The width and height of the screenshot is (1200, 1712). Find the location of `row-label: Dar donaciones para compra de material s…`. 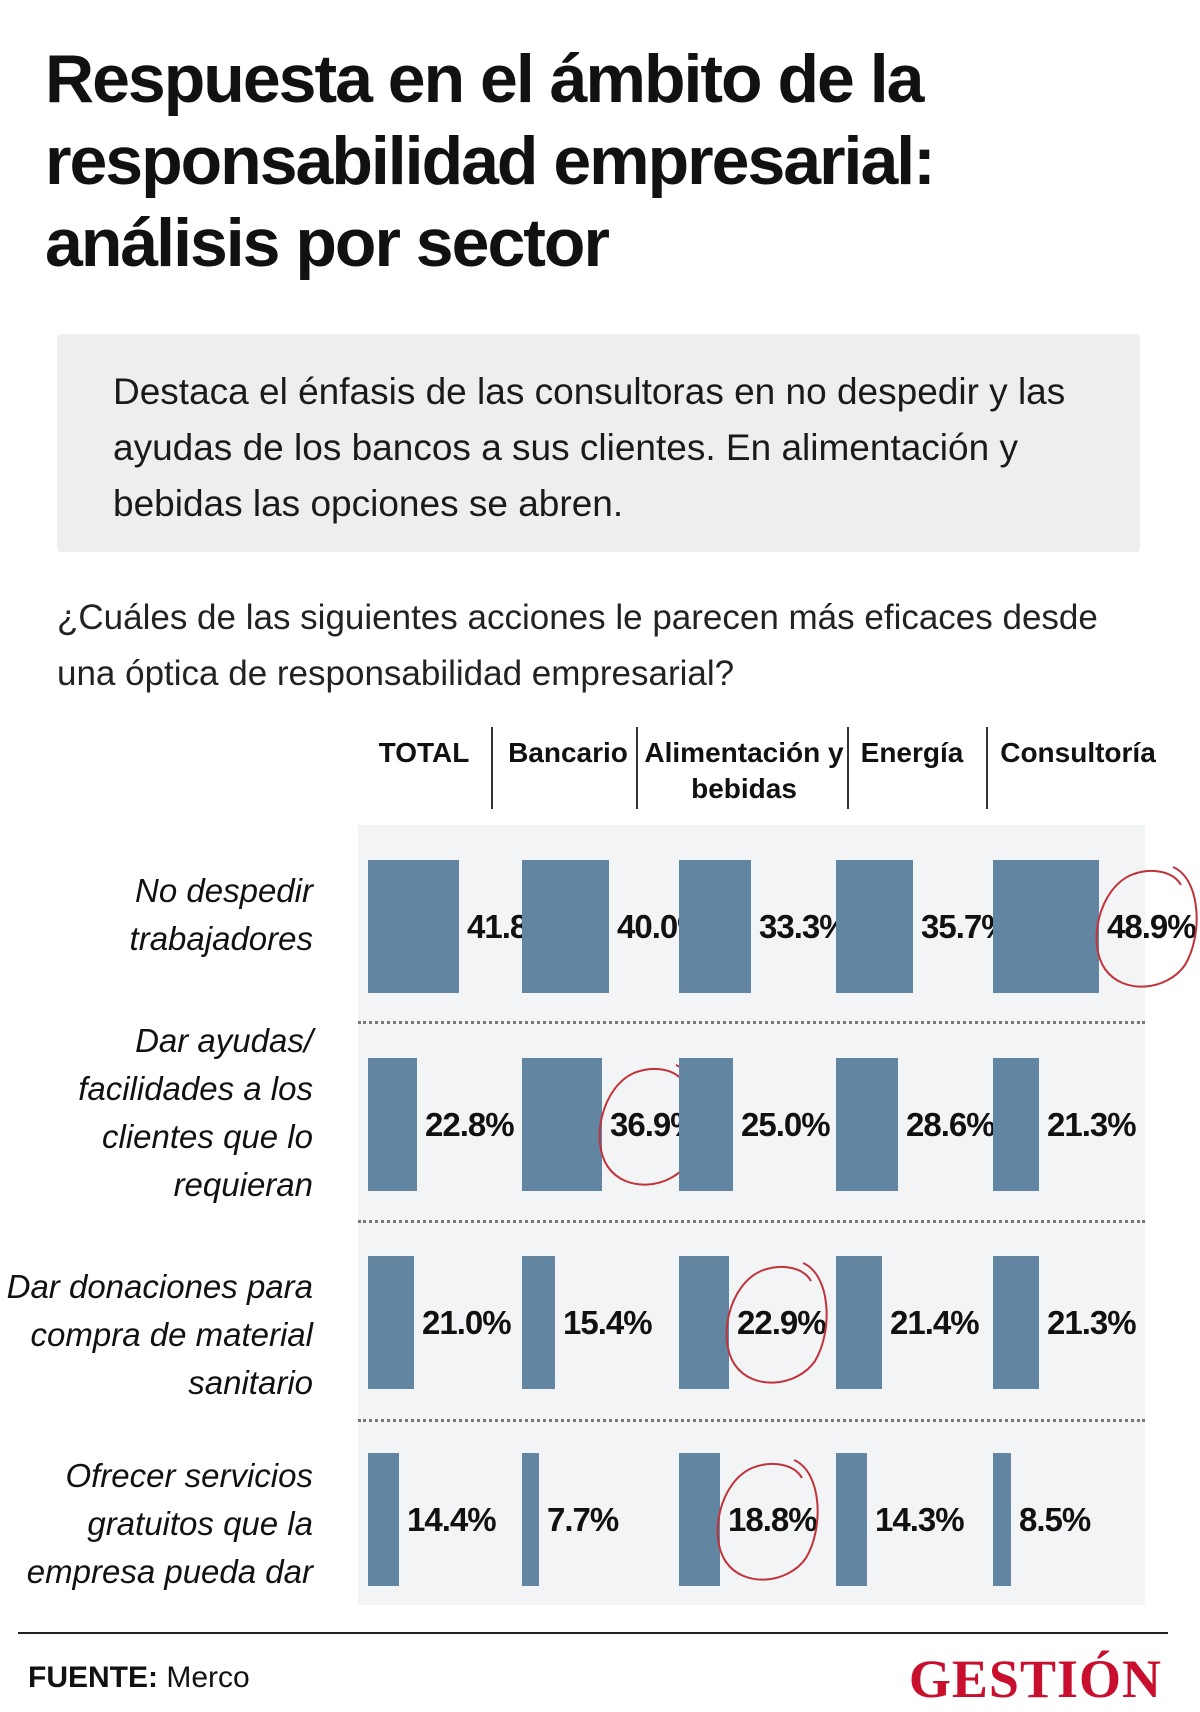

row-label: Dar donaciones para compra de material s… is located at coordinates (159, 1334).